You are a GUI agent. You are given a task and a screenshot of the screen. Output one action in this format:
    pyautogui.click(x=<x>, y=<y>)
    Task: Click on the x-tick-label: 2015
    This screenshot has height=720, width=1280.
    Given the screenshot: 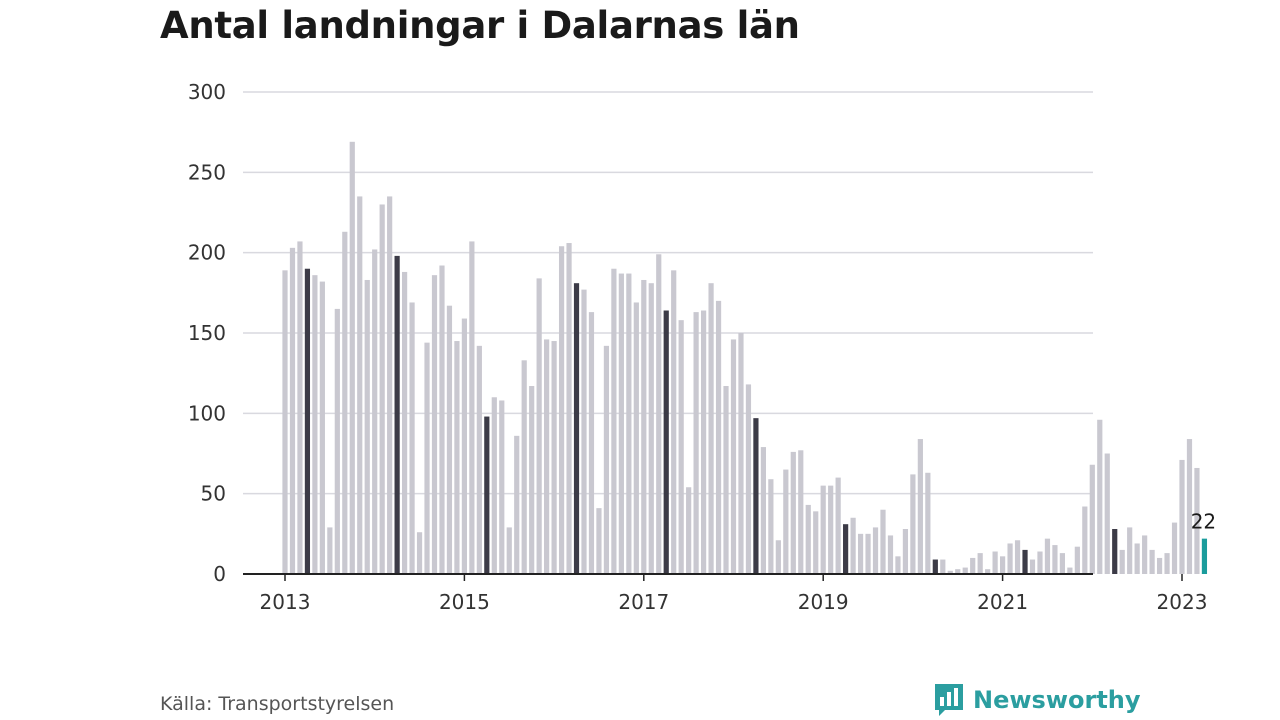 What is the action you would take?
    pyautogui.click(x=464, y=602)
    